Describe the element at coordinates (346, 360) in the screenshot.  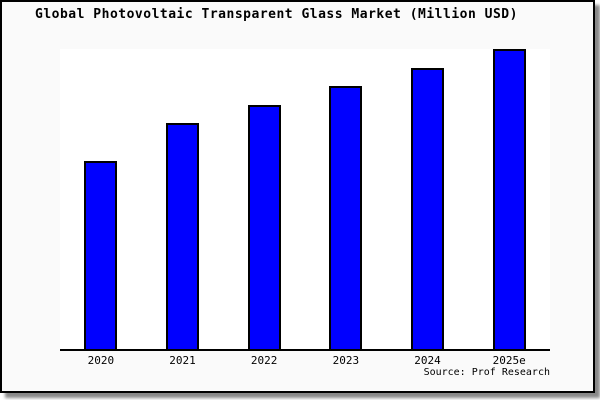
I see `x-tick-label-2023: 2023` at that location.